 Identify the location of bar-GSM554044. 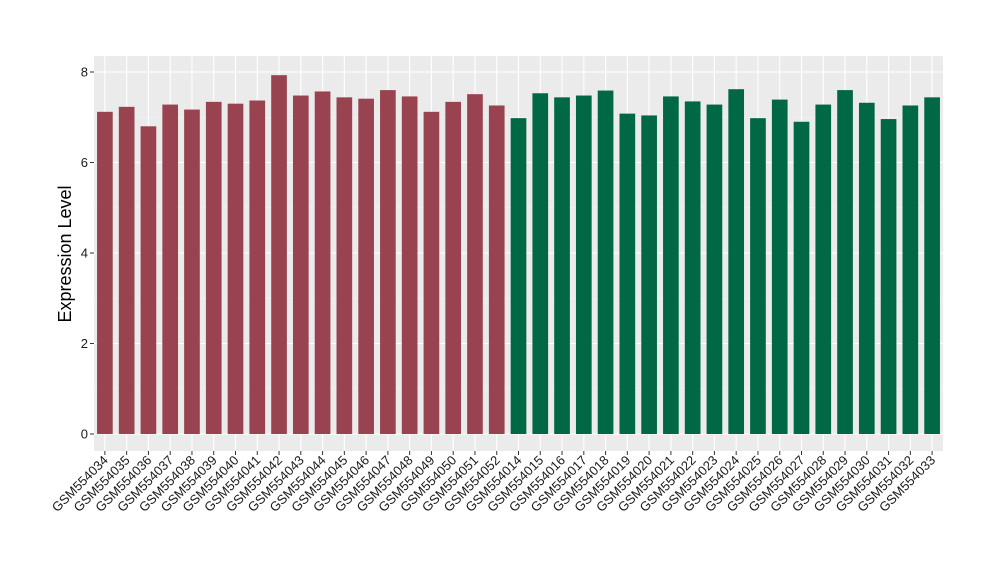
(322, 263).